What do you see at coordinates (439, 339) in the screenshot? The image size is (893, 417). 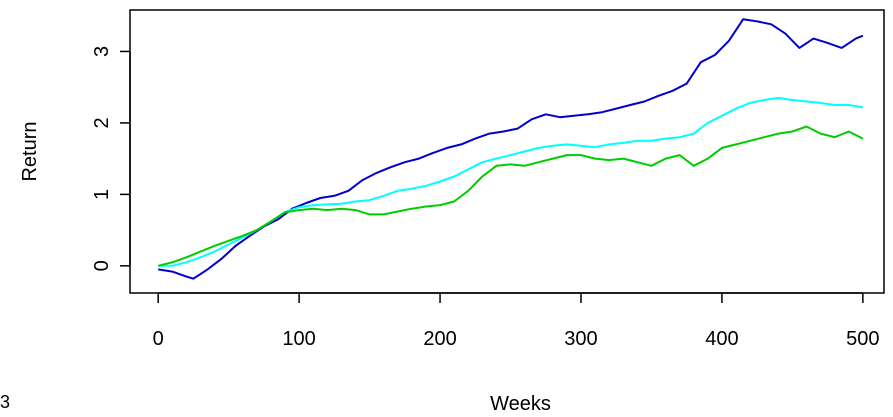 I see `x-tick-label: 200` at bounding box center [439, 339].